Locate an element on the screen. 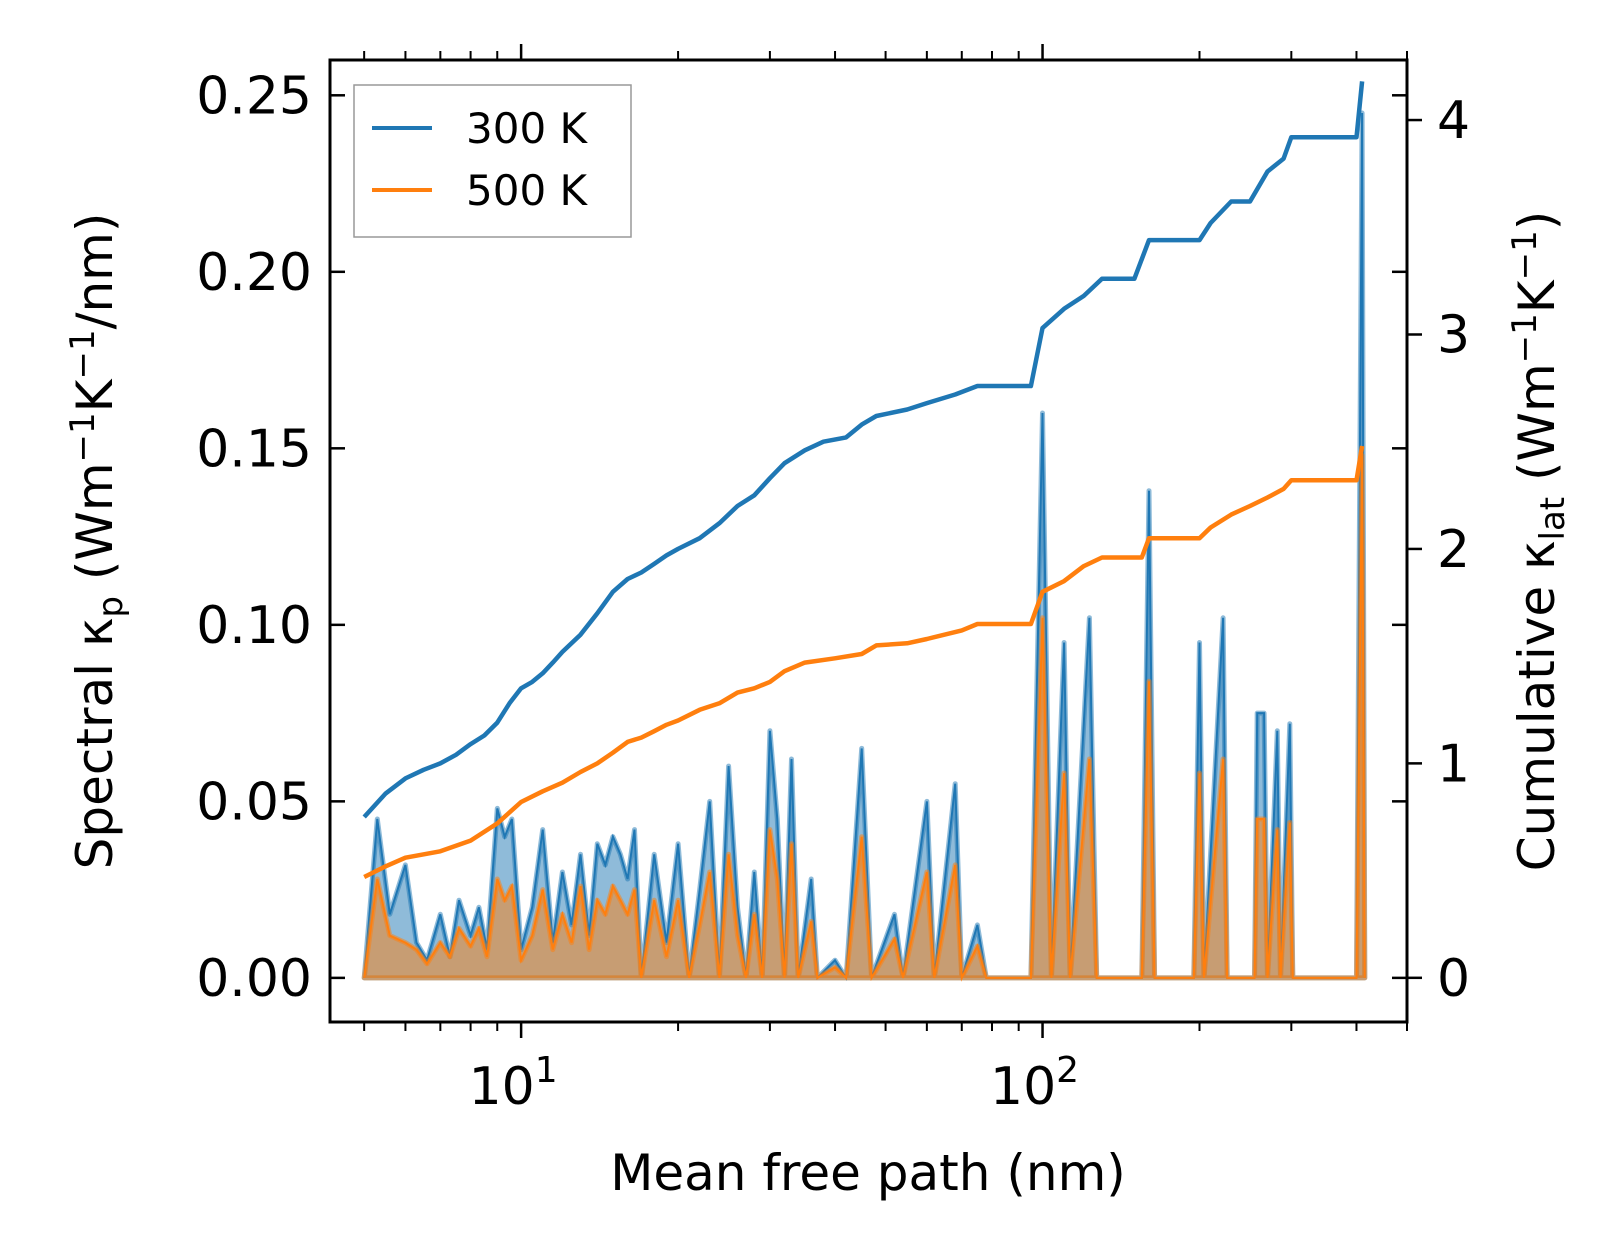  x-tick-label: 10² is located at coordinates (1034, 1083).